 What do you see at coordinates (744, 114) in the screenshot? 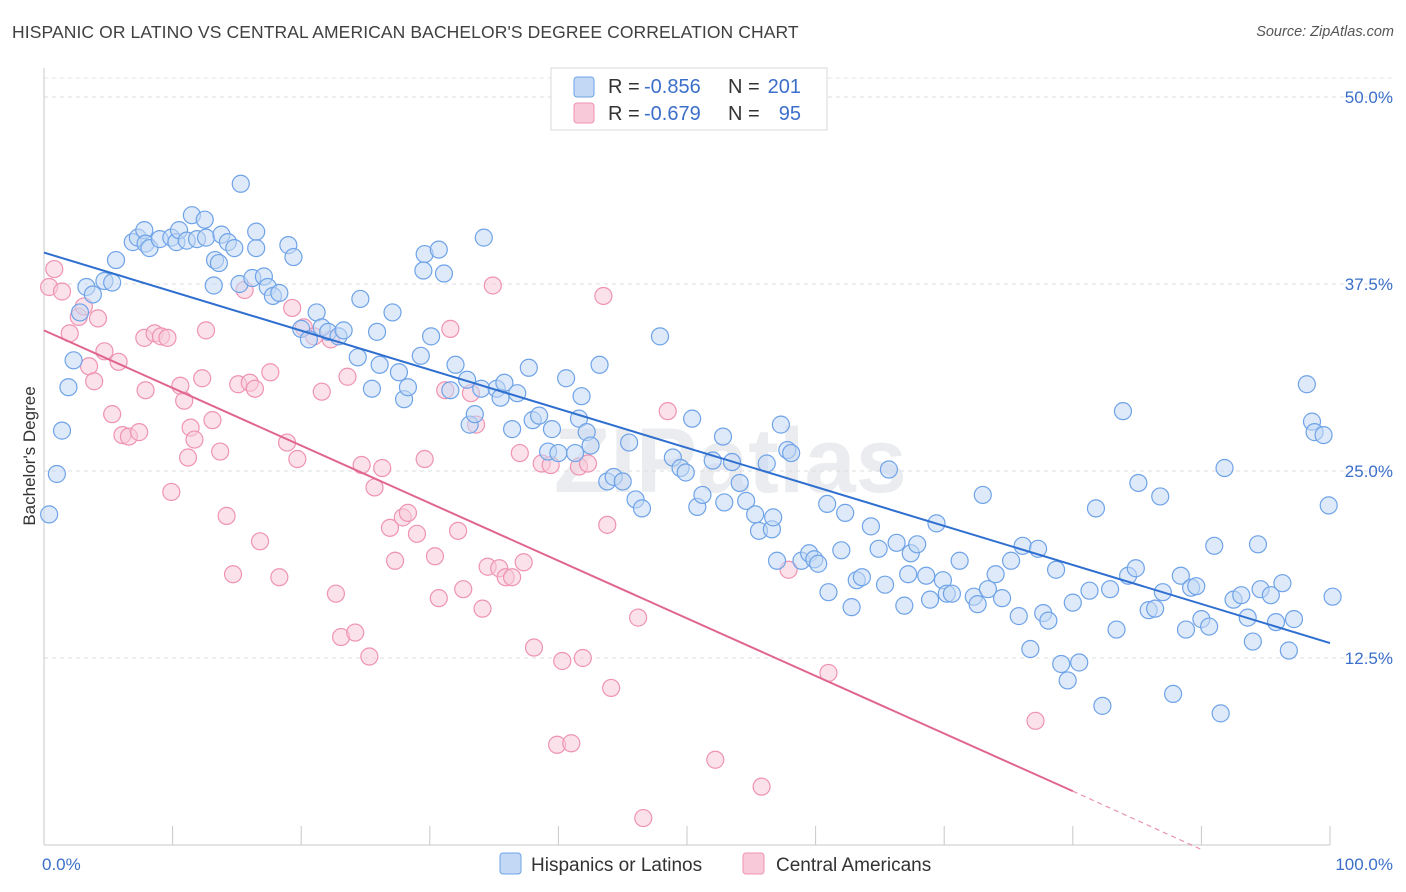
I see `legend-n-label-2: N =` at bounding box center [744, 114].